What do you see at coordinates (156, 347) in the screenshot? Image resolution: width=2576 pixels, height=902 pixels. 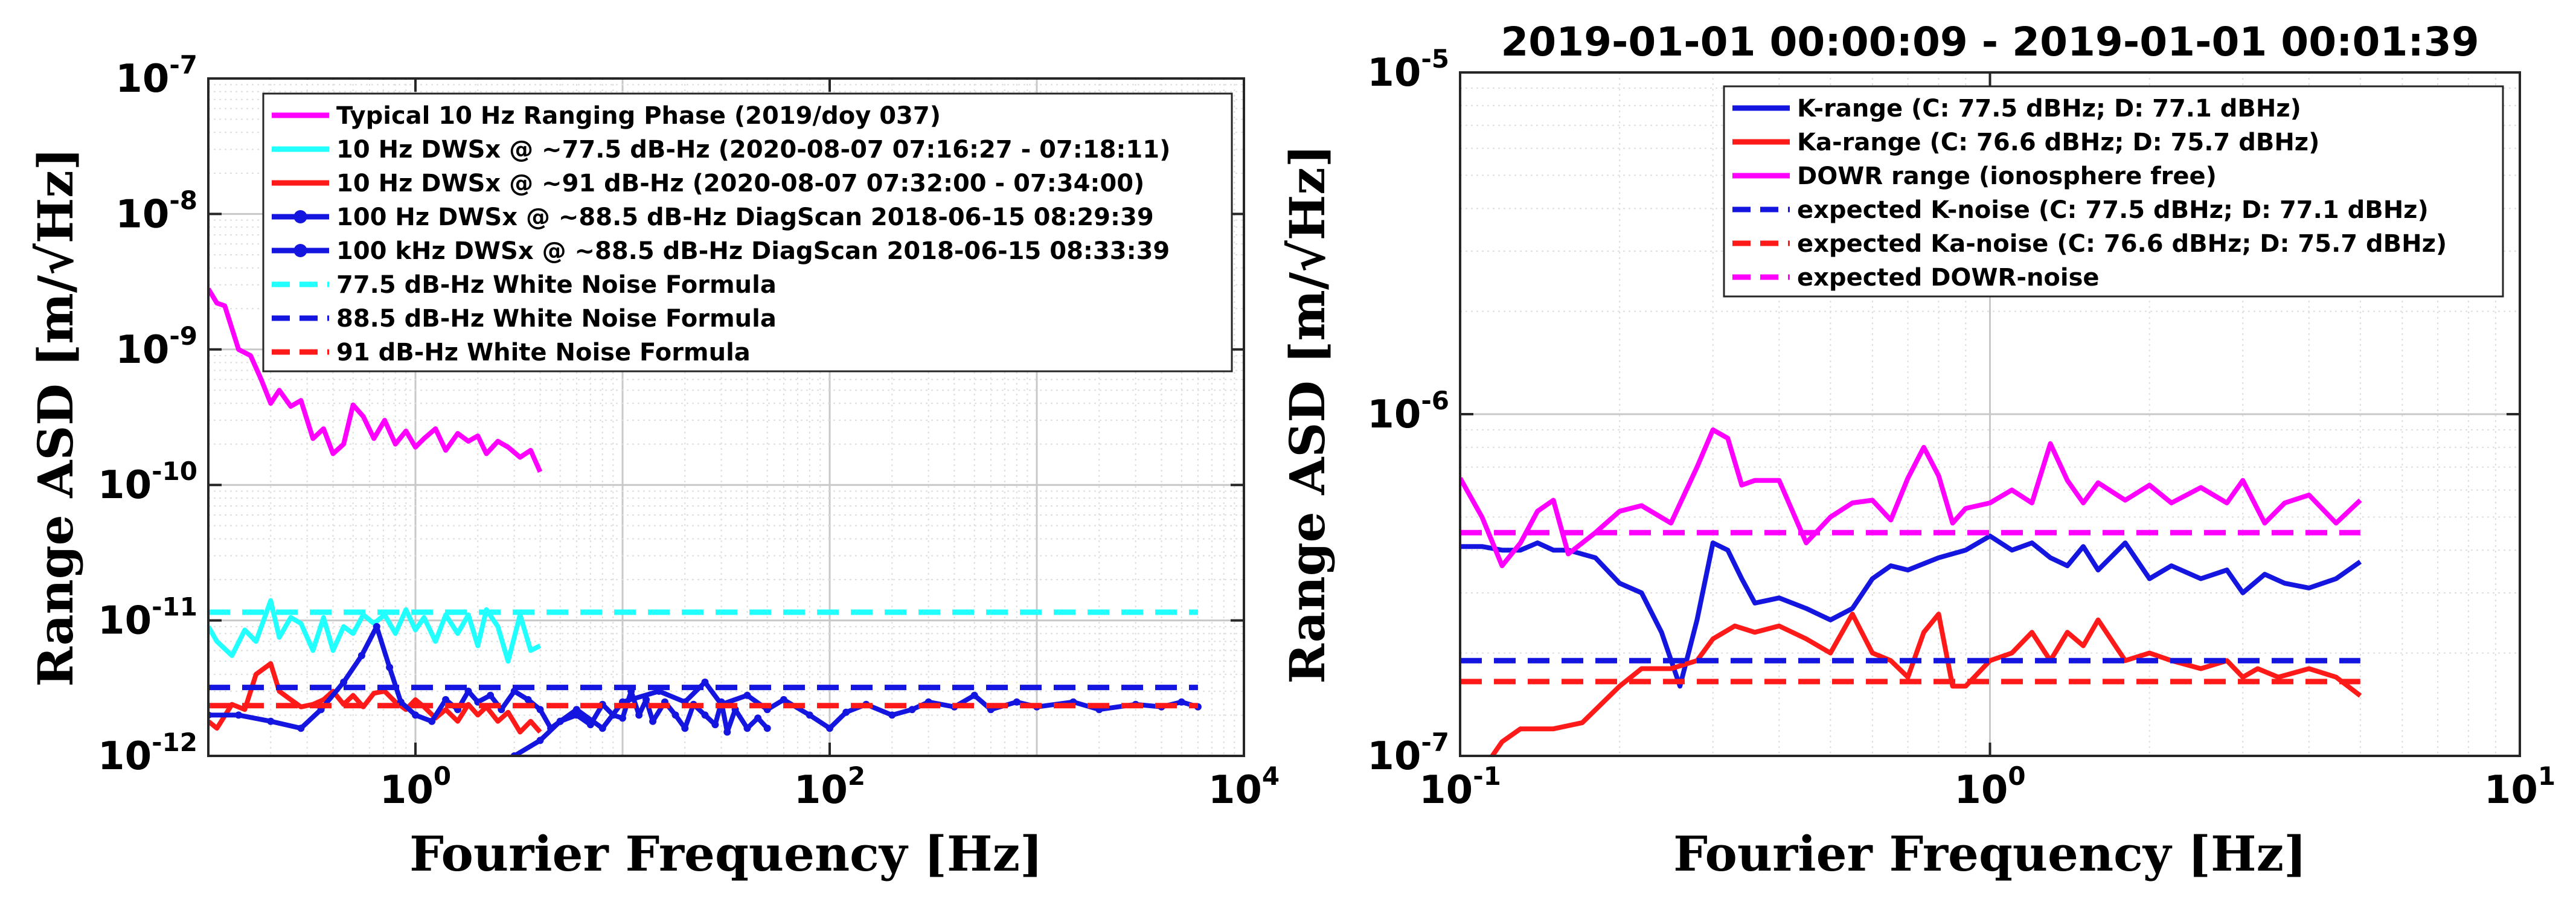 I see `y-tick-label: 10⁻⁹` at bounding box center [156, 347].